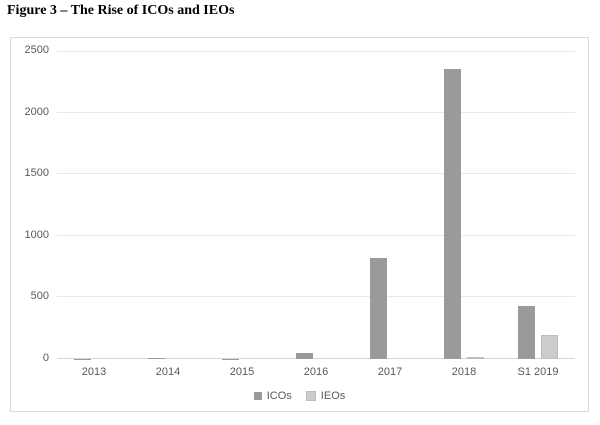 This screenshot has width=600, height=425. What do you see at coordinates (538, 205) in the screenshot?
I see `bar-group-s1-2019` at bounding box center [538, 205].